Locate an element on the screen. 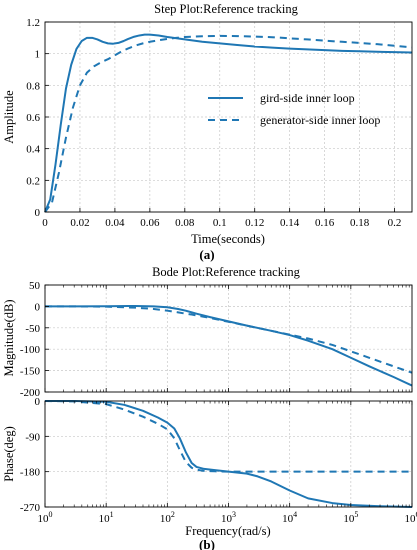  magnitude-line-generator-side is located at coordinates (229, 339).